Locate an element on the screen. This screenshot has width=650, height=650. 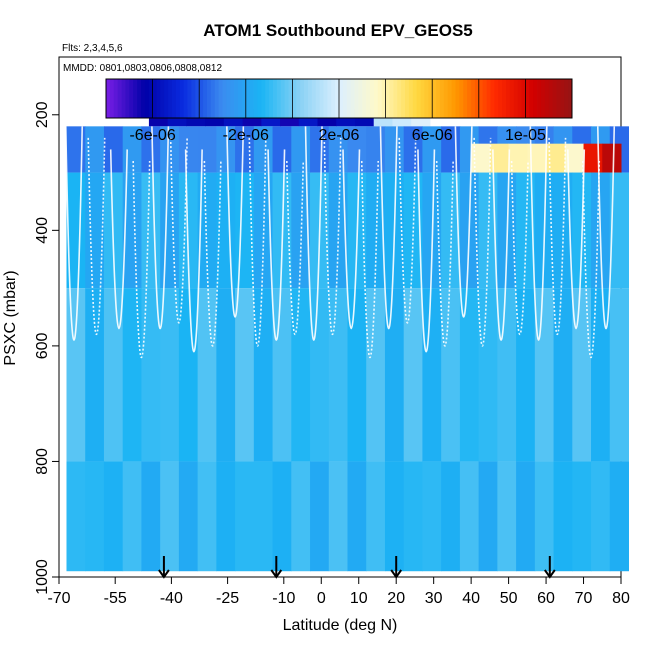
x-tick-label: 30 is located at coordinates (434, 598).